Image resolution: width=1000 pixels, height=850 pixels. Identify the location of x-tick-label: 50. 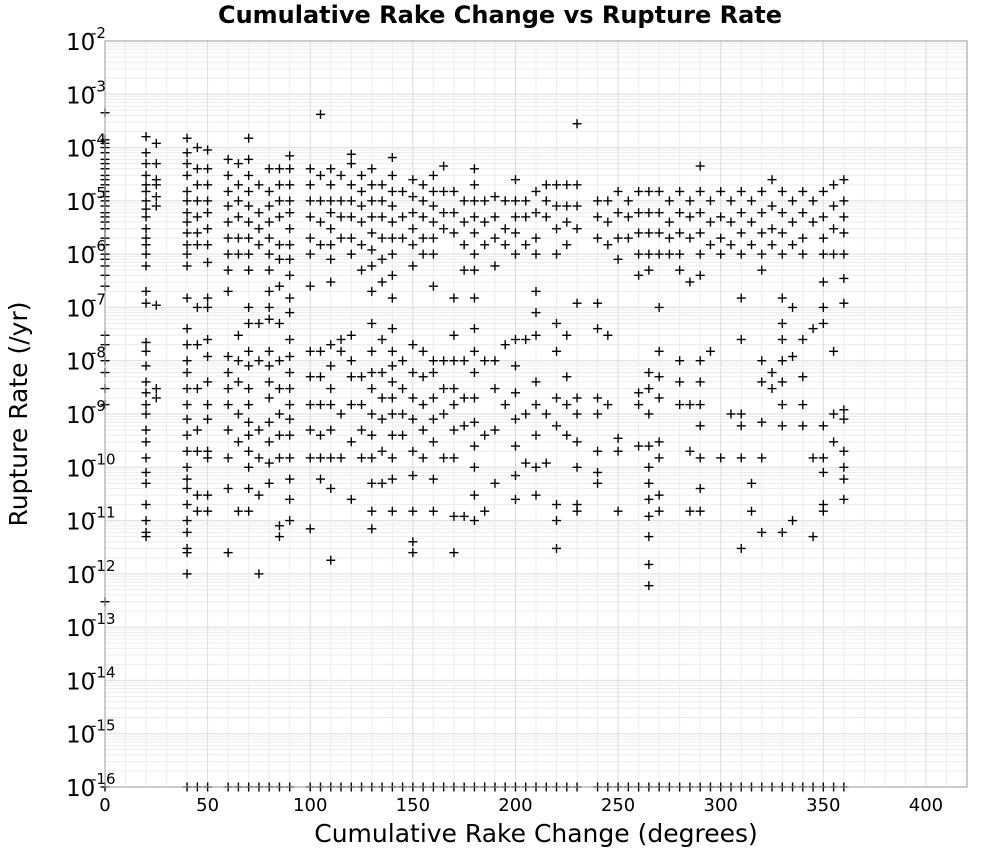
(207, 805).